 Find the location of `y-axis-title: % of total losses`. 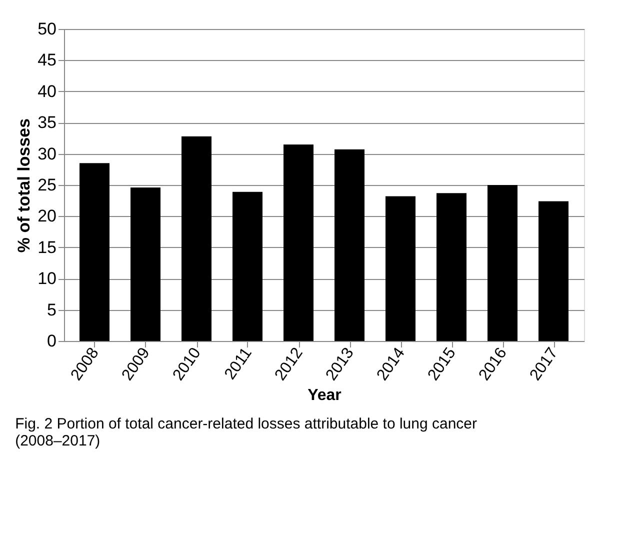

y-axis-title: % of total losses is located at coordinates (24, 185).